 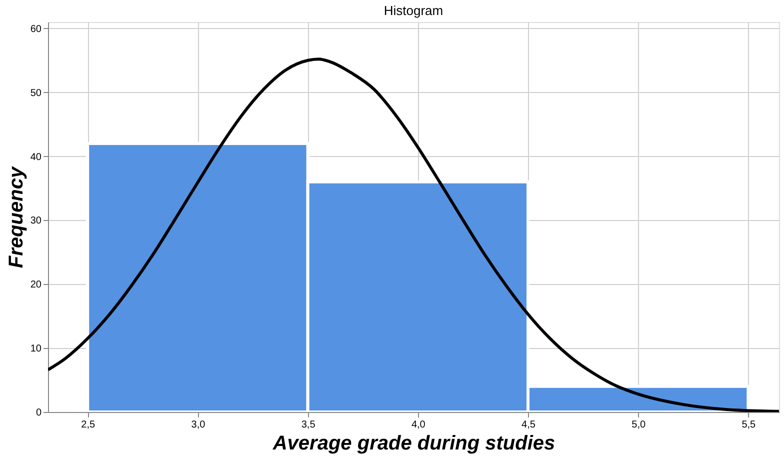 What do you see at coordinates (529, 425) in the screenshot?
I see `x-tick-label: 4,5` at bounding box center [529, 425].